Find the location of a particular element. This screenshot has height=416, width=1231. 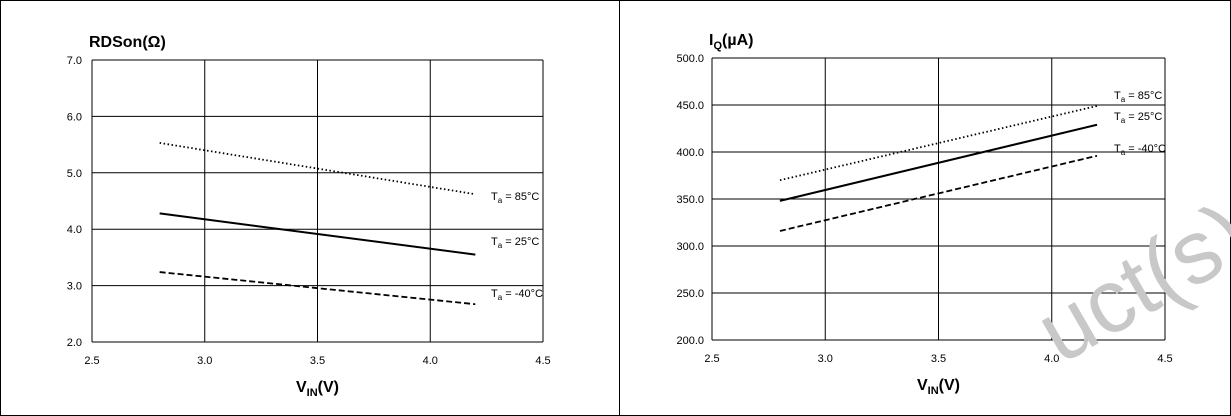

chart-title: IQ(µA) is located at coordinates (731, 42).